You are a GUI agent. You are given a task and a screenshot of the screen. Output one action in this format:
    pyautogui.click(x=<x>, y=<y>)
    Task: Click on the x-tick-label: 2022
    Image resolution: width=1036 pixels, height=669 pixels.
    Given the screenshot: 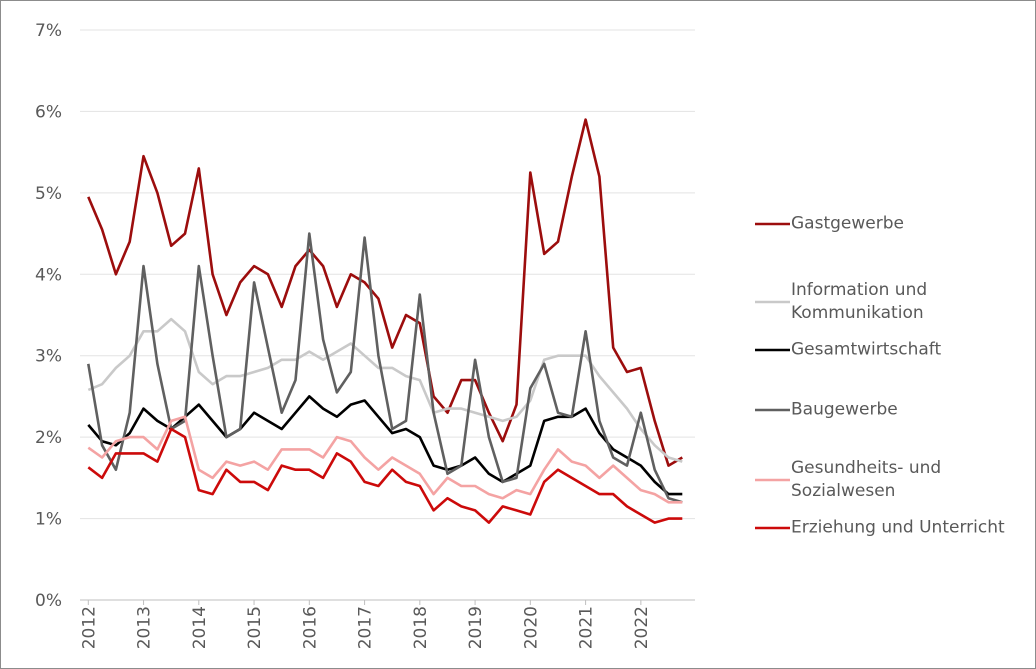 What is the action you would take?
    pyautogui.click(x=642, y=627)
    